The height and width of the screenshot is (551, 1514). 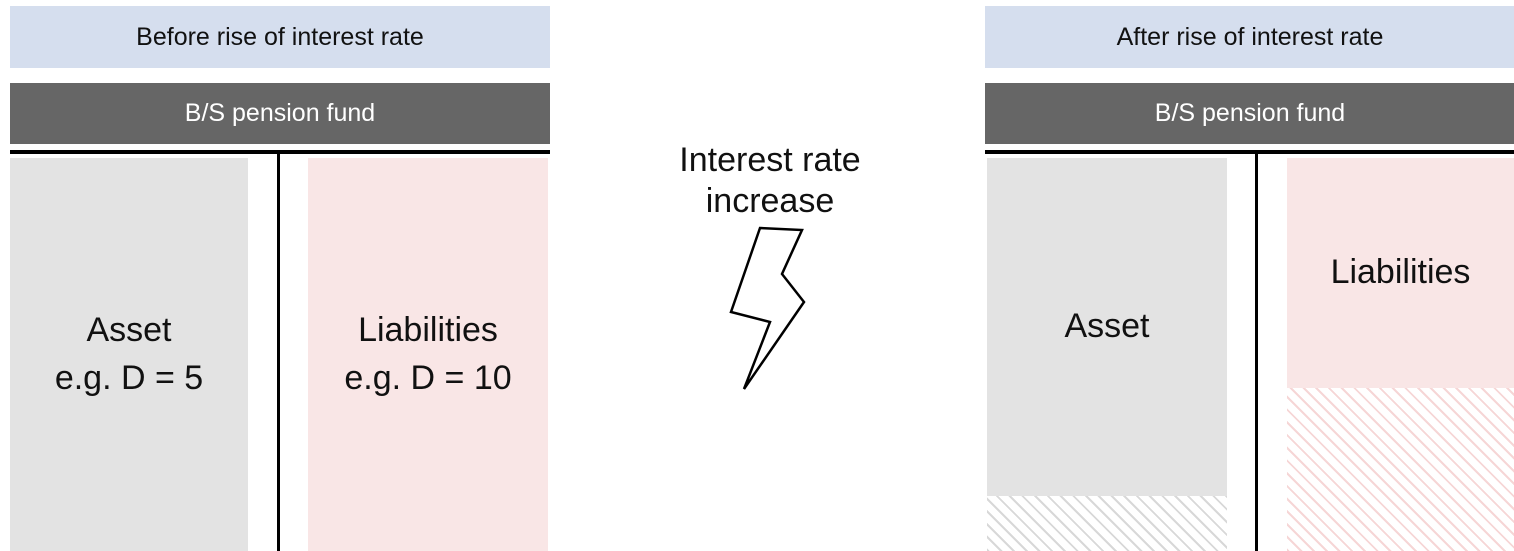 What do you see at coordinates (428, 377) in the screenshot?
I see `before-liabilities-duration: e.g. D = 10` at bounding box center [428, 377].